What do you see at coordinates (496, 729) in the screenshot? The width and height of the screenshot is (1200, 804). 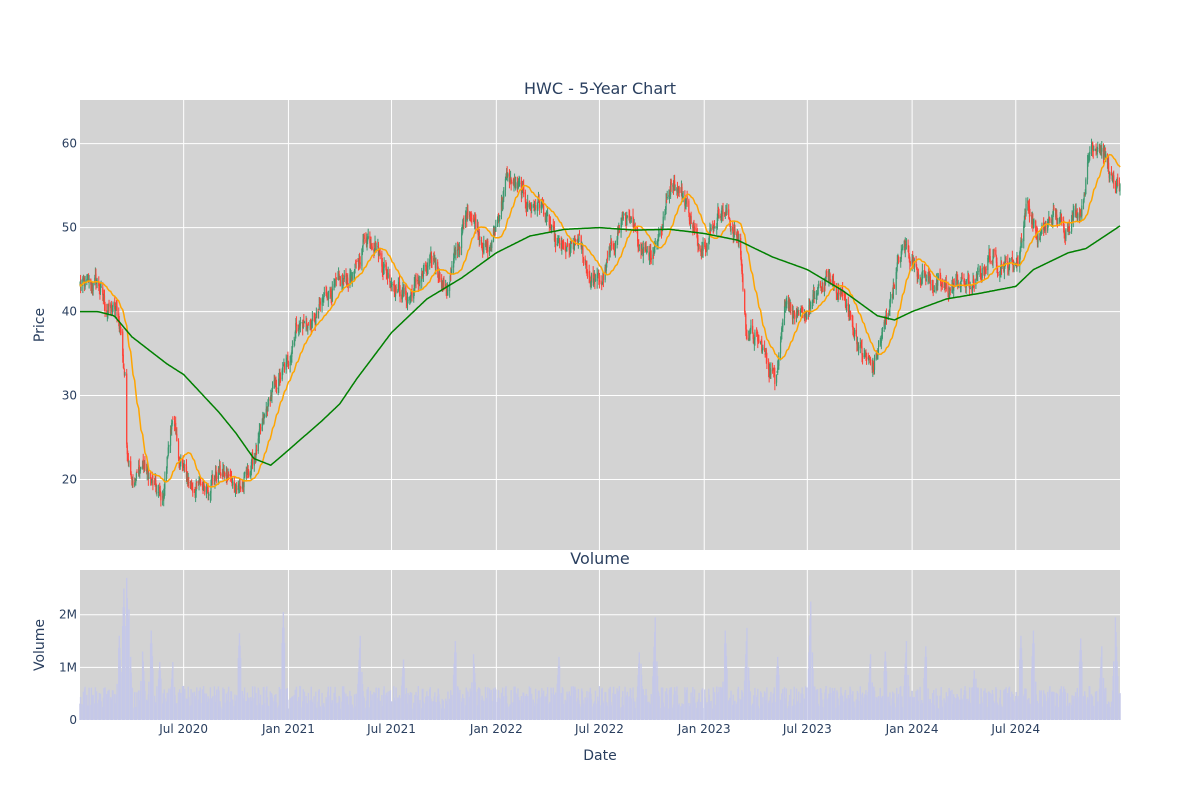 I see `x-tick-label: Jan 2022` at bounding box center [496, 729].